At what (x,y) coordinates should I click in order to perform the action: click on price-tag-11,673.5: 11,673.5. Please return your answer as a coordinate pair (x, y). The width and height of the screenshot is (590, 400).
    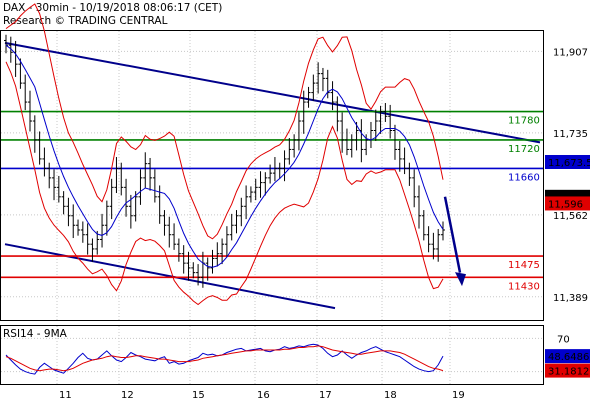
    Looking at the image, I should click on (567, 161).